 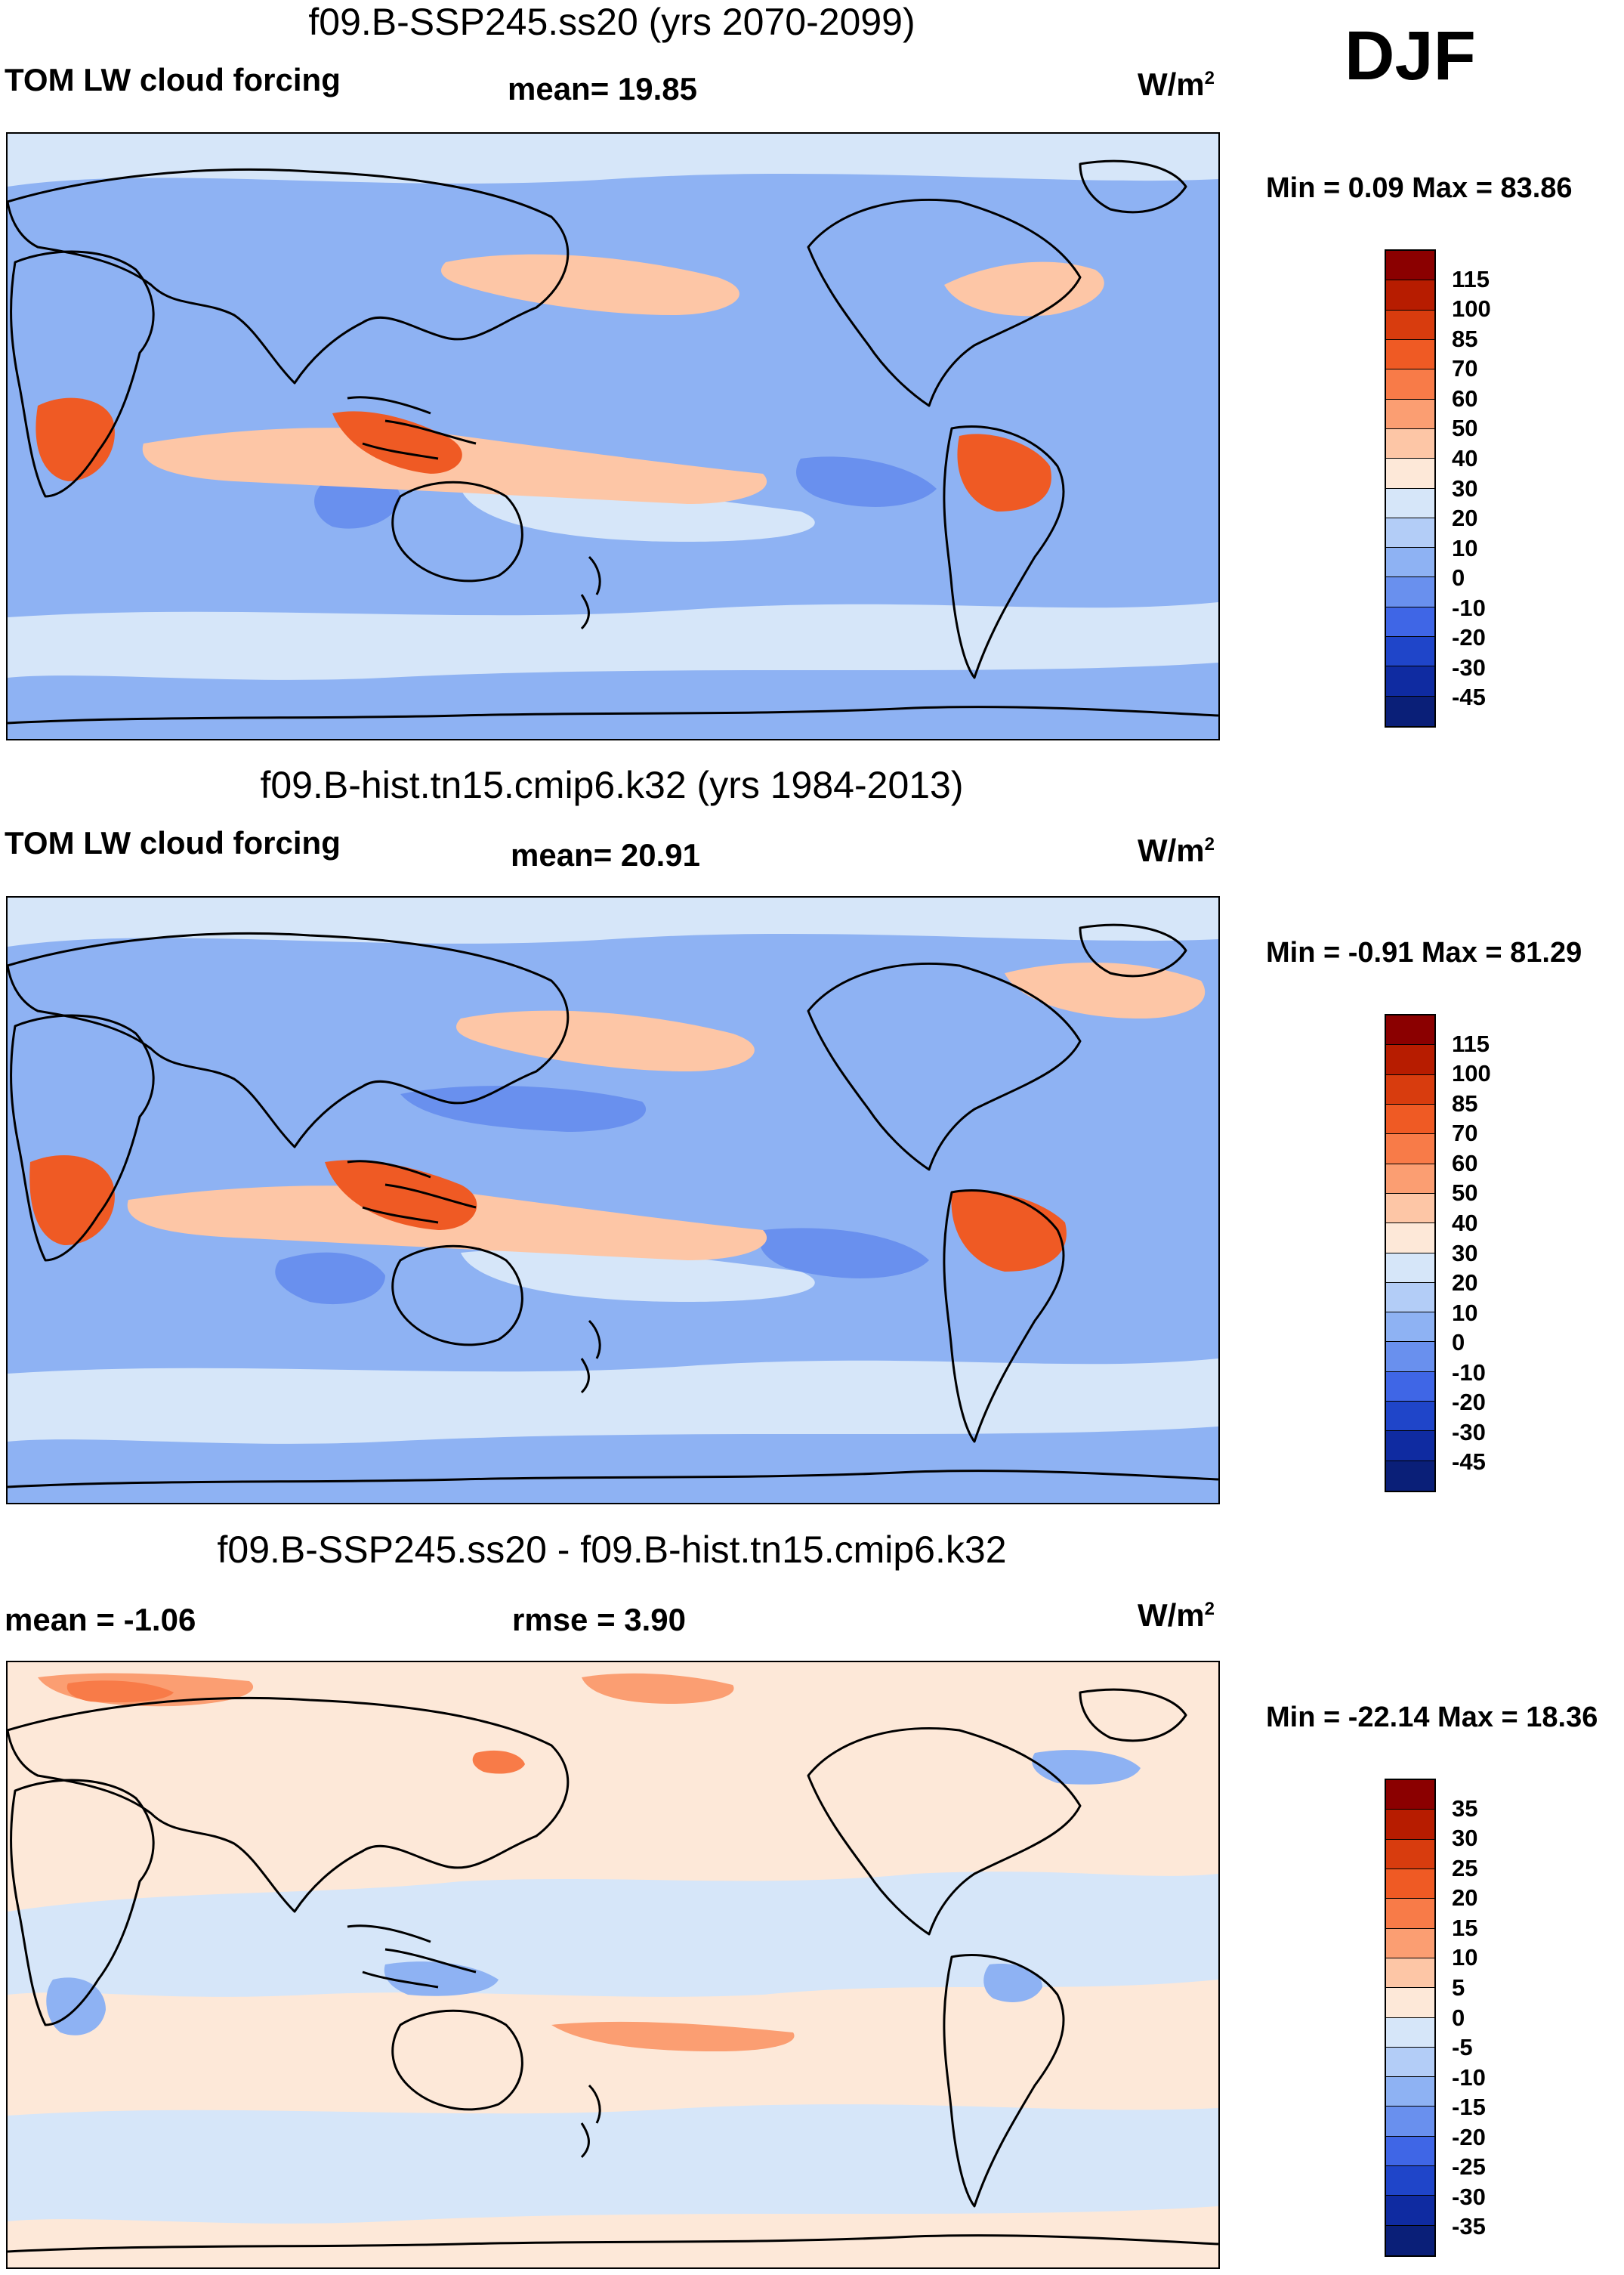 What do you see at coordinates (606, 855) in the screenshot?
I see `panel-2-mean-label: mean= 20.91` at bounding box center [606, 855].